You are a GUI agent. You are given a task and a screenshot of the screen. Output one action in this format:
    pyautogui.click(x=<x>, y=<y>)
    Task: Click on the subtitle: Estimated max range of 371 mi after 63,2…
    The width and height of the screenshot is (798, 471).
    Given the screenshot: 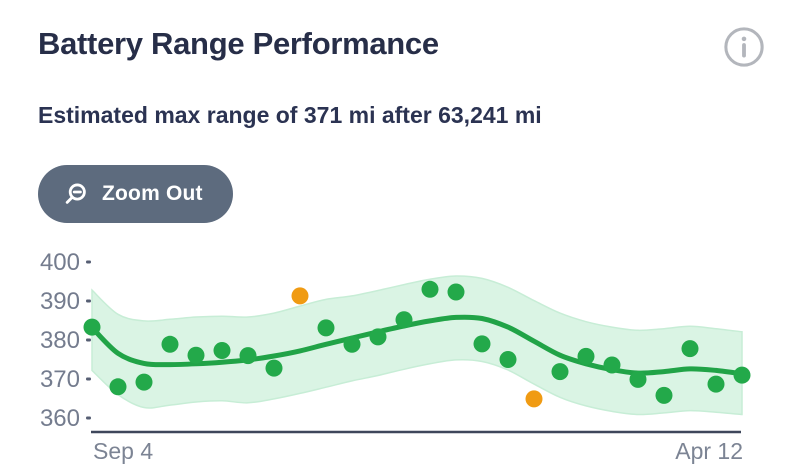 What is the action you would take?
    pyautogui.click(x=290, y=115)
    